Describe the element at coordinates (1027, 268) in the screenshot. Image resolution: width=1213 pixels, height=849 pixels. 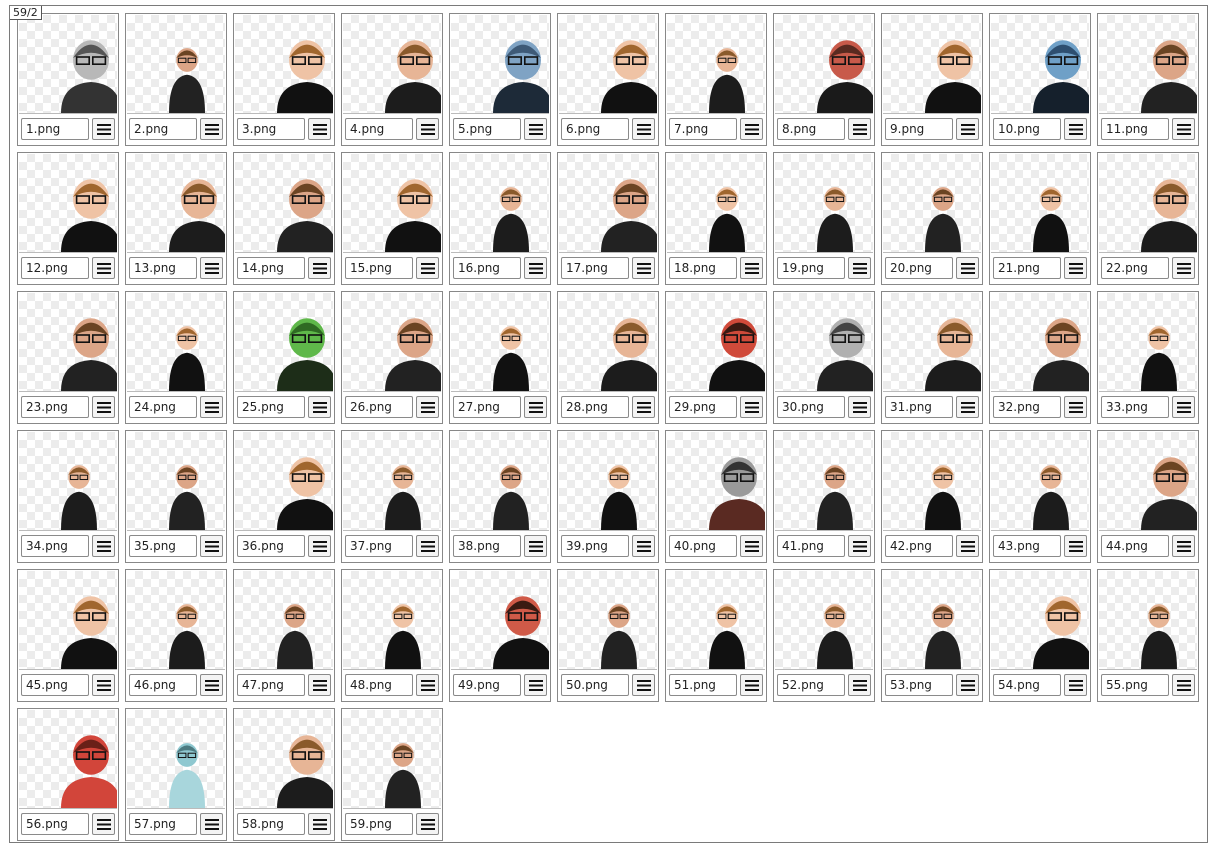
I see `filename-field: 21.png` at that location.